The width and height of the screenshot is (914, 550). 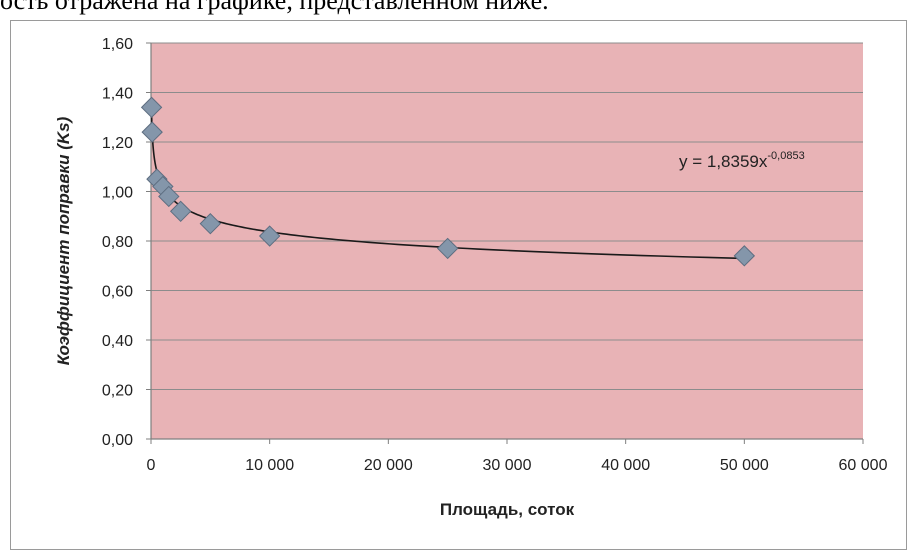 I want to click on trendline-equation-exponent: -0,0853, so click(x=785, y=156).